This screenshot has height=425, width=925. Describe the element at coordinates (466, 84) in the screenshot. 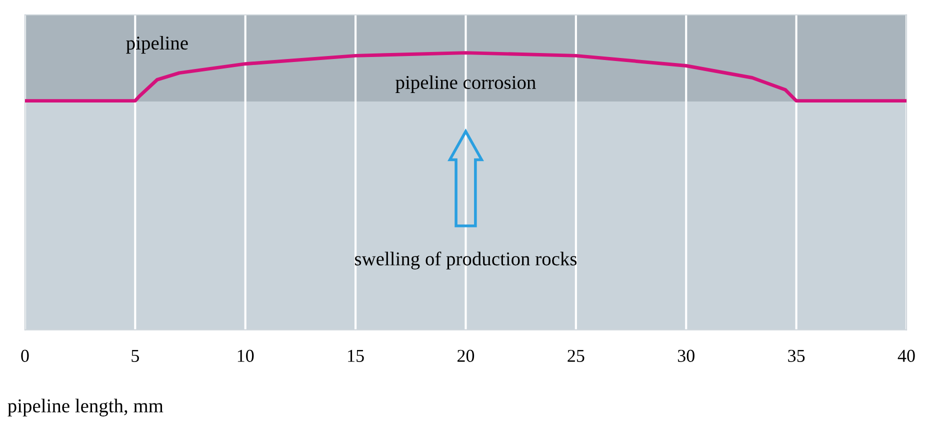

I see `annotation: pipeline corrosion` at that location.